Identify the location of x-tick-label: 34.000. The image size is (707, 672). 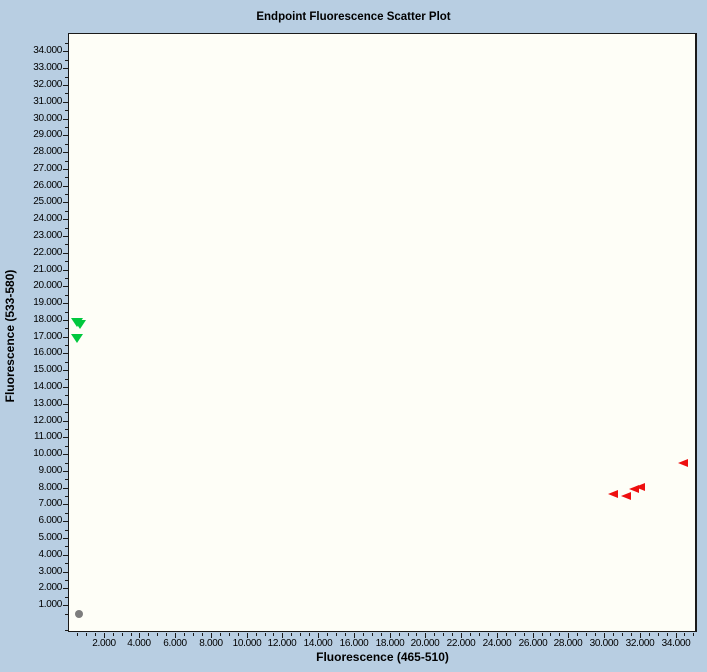
(676, 643).